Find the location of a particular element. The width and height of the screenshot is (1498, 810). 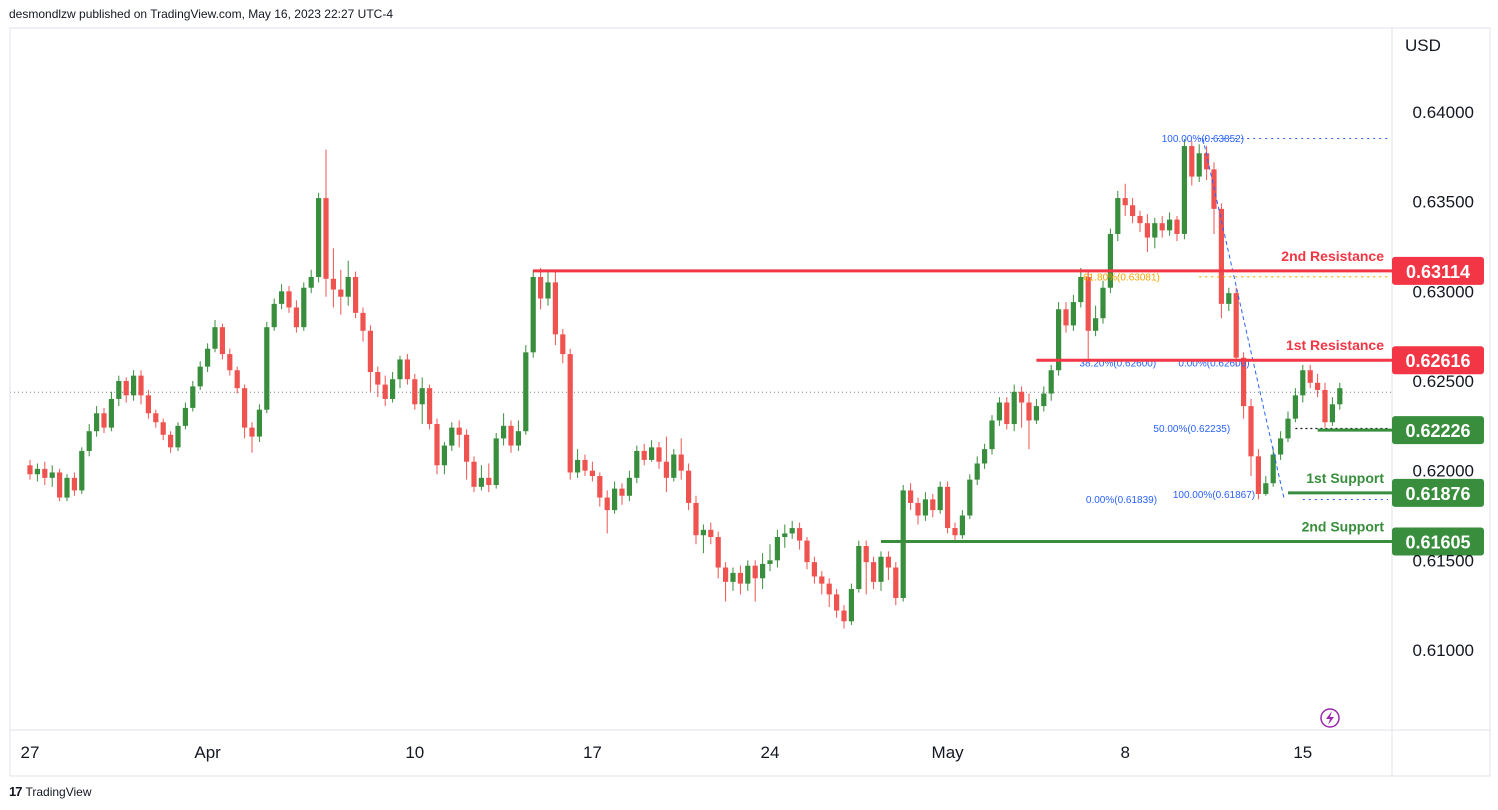

price-tick-label: 0.64000 is located at coordinates (1443, 112).